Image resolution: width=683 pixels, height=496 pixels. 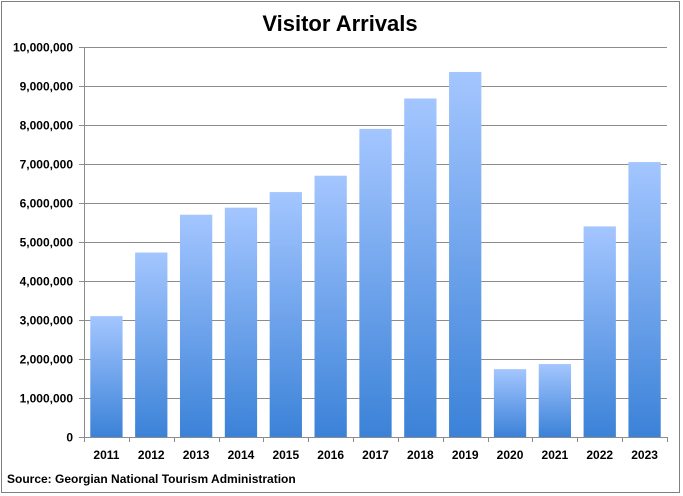 I want to click on x-tick-label: 2016, so click(x=330, y=455).